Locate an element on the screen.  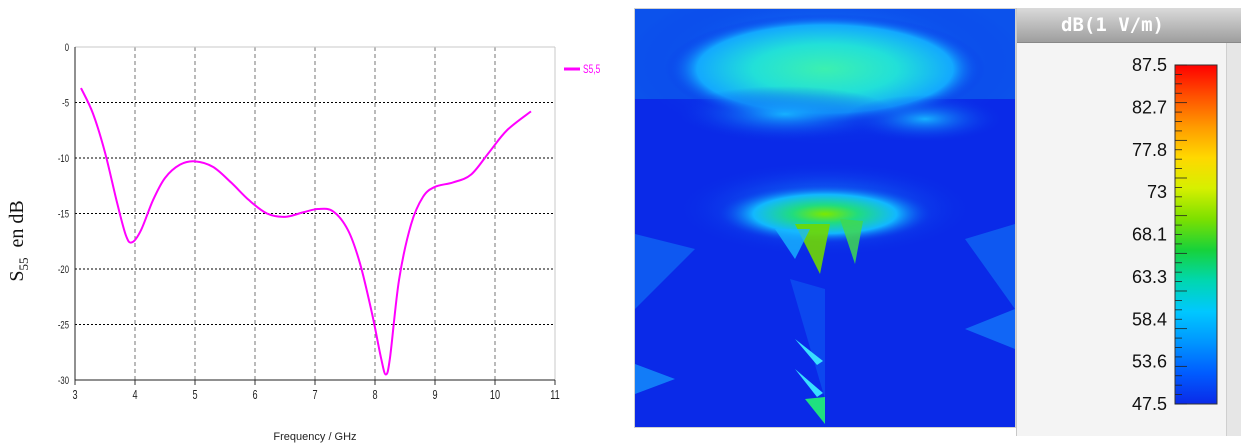
colorbar-layer: 87.5 82.7 77.8 73 68.1 63.3 58.4 53.6 47.5 is located at coordinates (1175, 234).